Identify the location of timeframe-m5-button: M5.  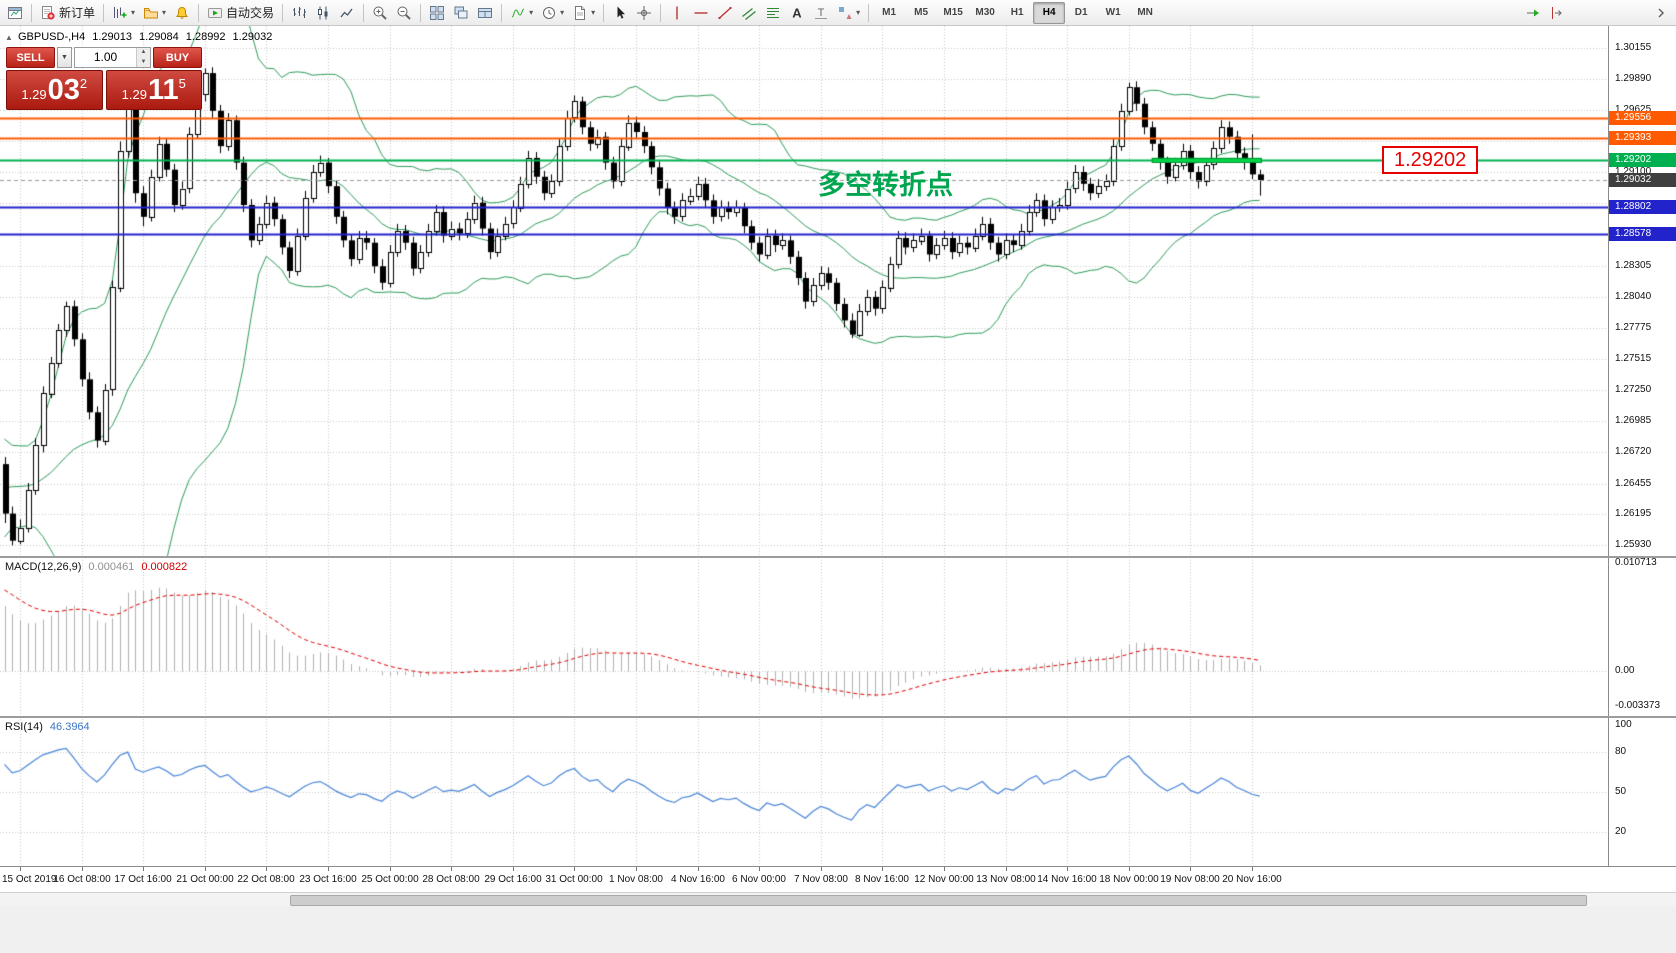
(921, 12).